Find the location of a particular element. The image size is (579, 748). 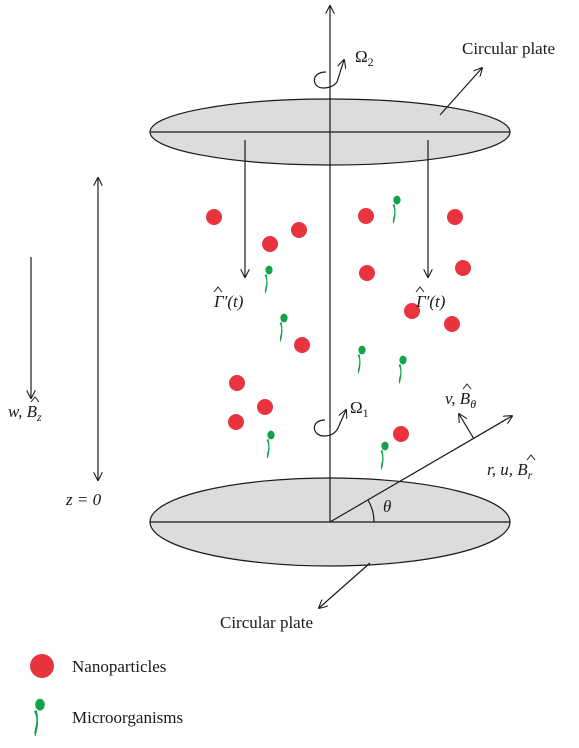

r-u-br-label: r, u, Br is located at coordinates (511, 468).